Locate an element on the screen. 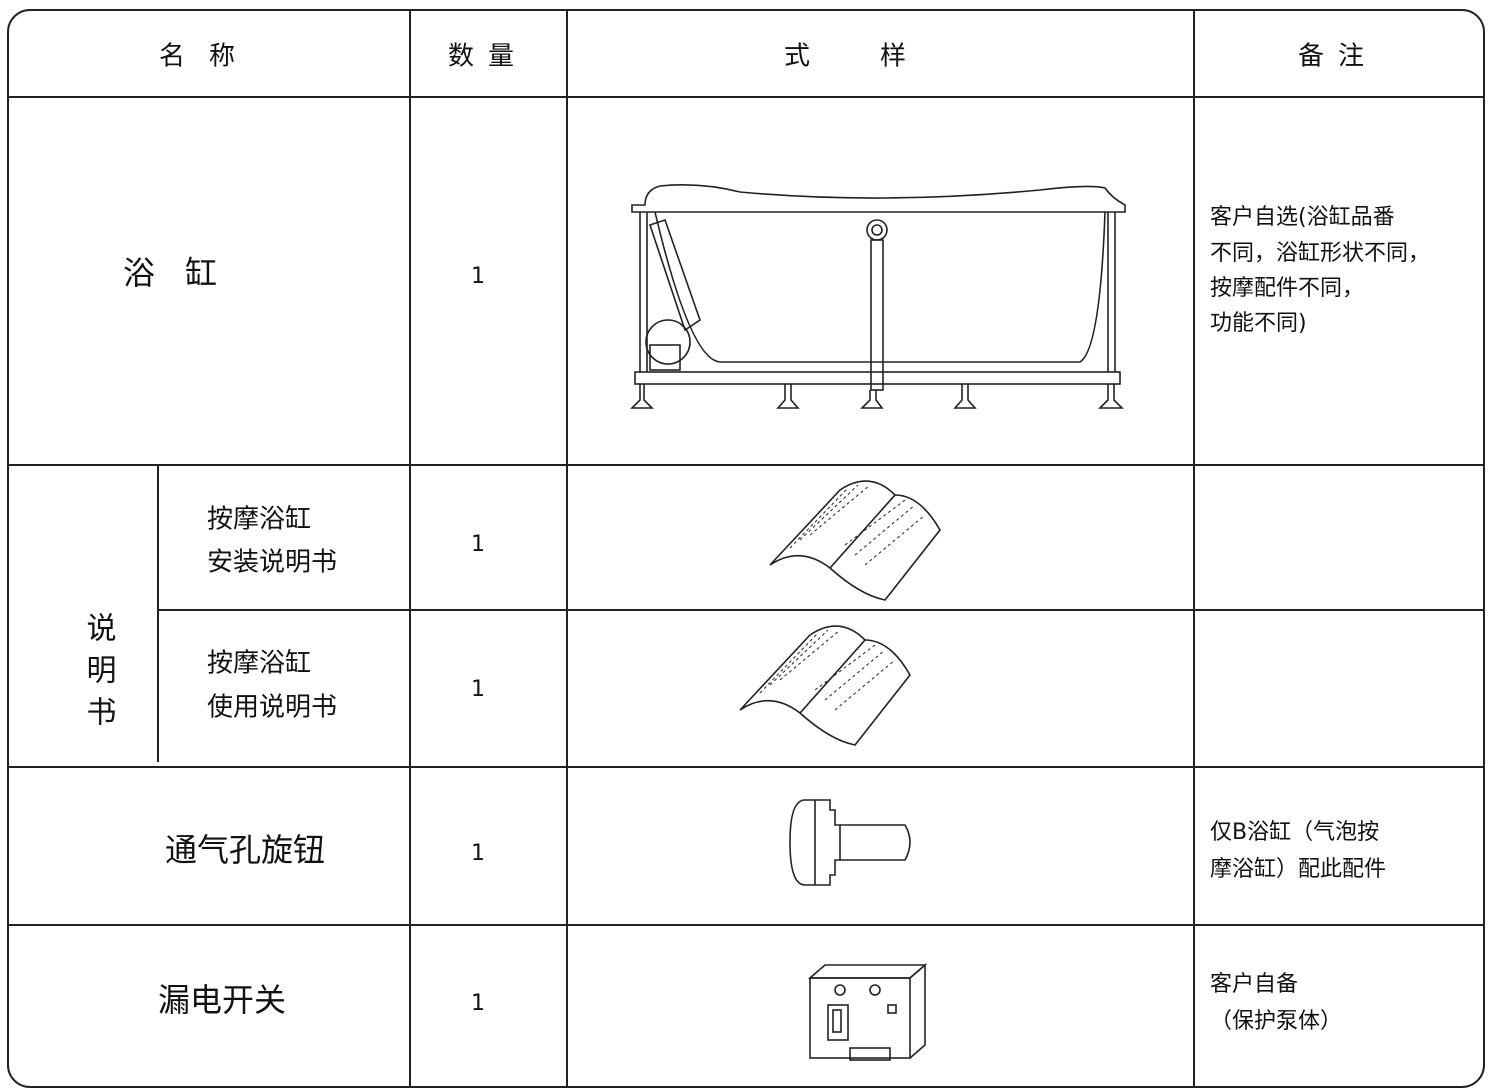 The image size is (1492, 1089). note-line: 仅B浴缸（气泡按 is located at coordinates (1294, 832).